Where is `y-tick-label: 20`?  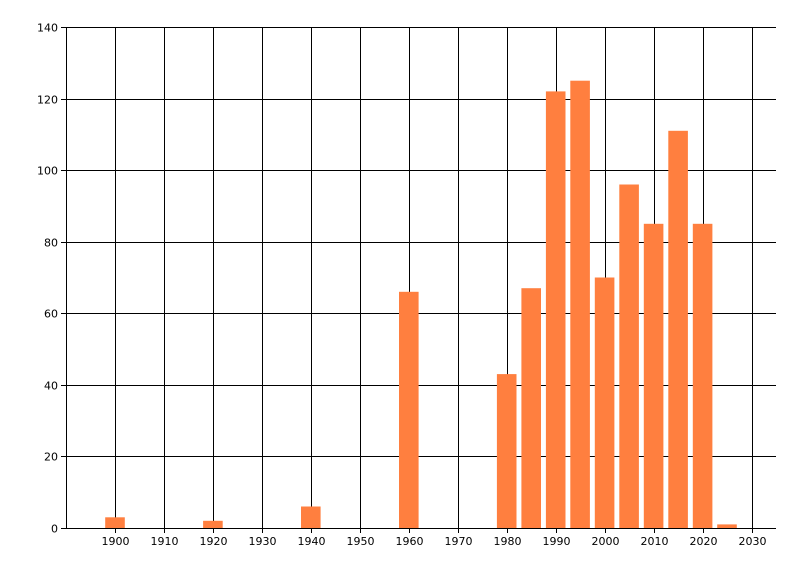
y-tick-label: 20 is located at coordinates (51, 457).